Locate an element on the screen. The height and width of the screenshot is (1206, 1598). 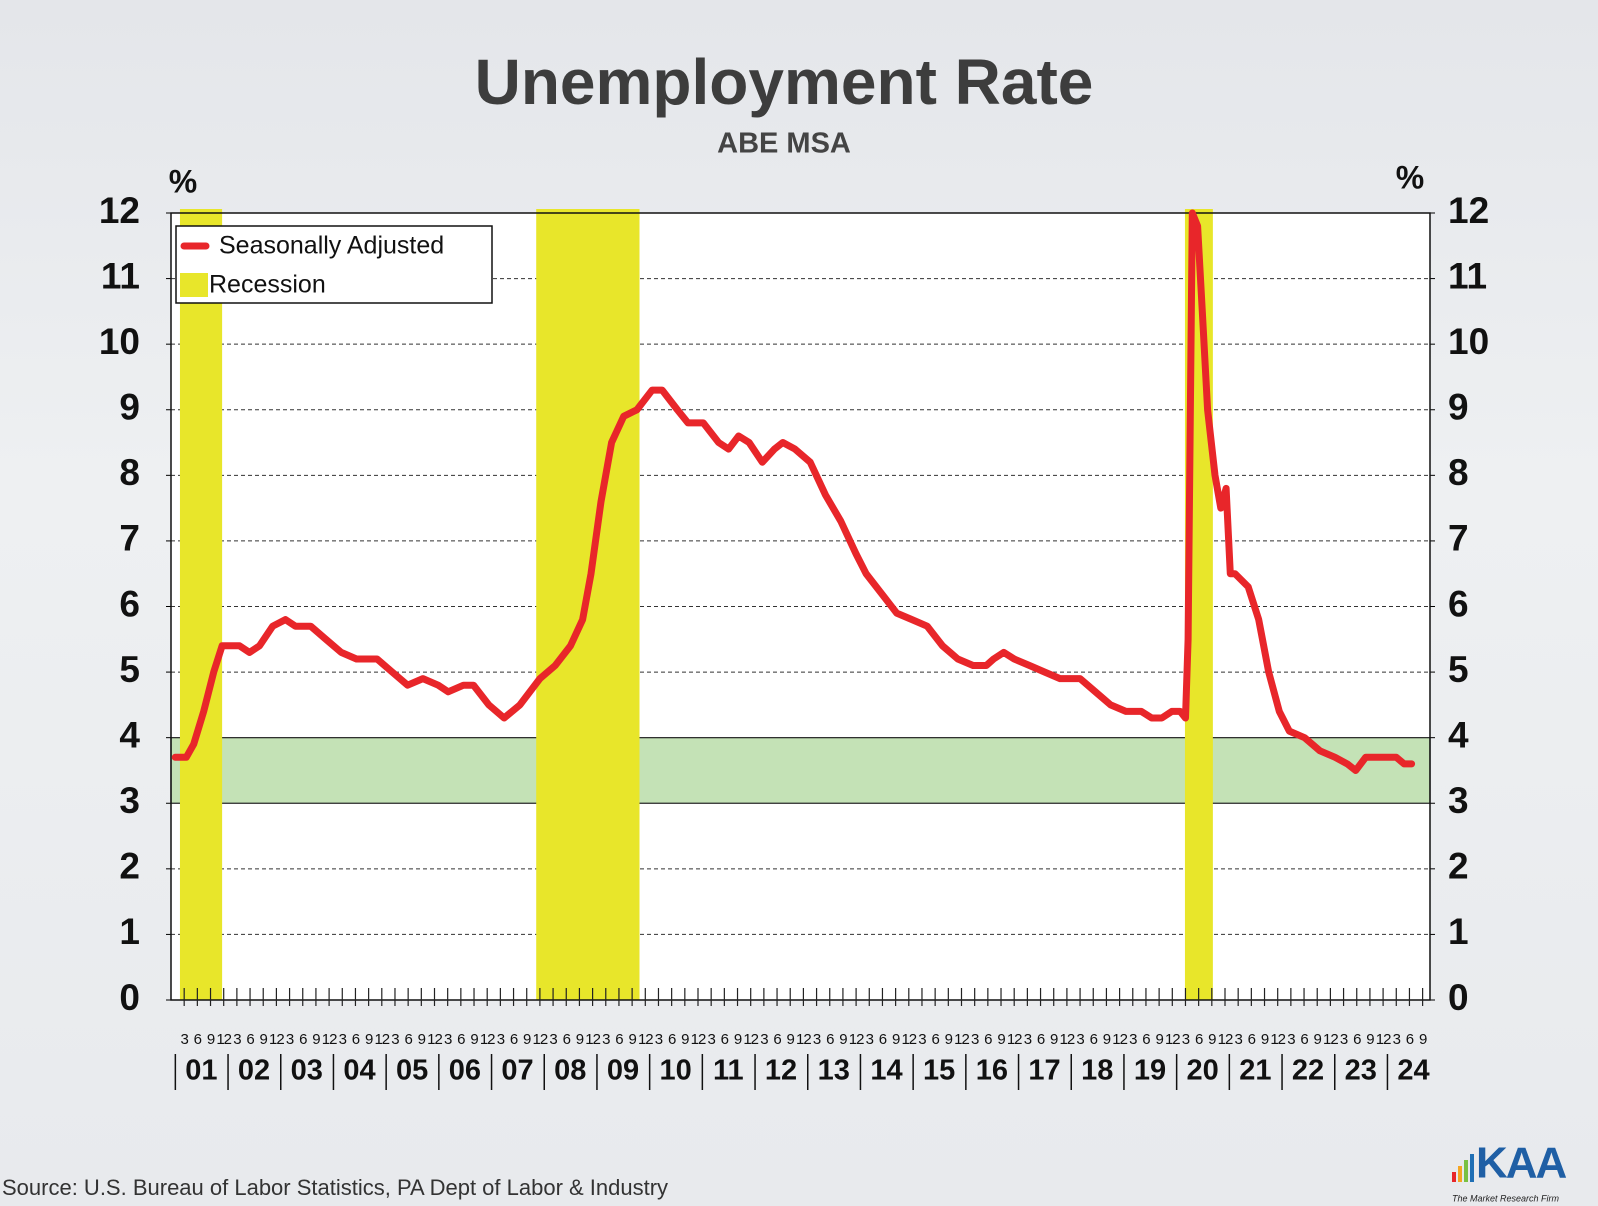
x-tick-label: 23 is located at coordinates (1361, 1071).